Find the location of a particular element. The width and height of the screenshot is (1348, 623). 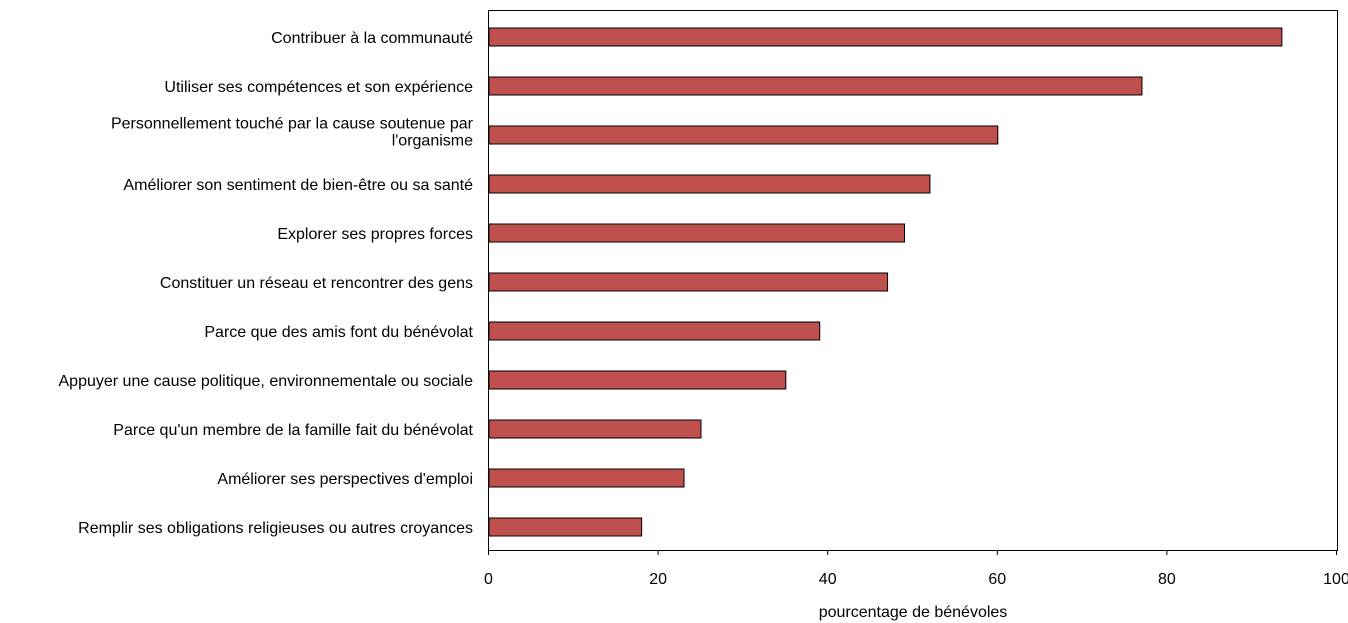

x-axis: 0 20 40 60 80 100 is located at coordinates (916, 569).